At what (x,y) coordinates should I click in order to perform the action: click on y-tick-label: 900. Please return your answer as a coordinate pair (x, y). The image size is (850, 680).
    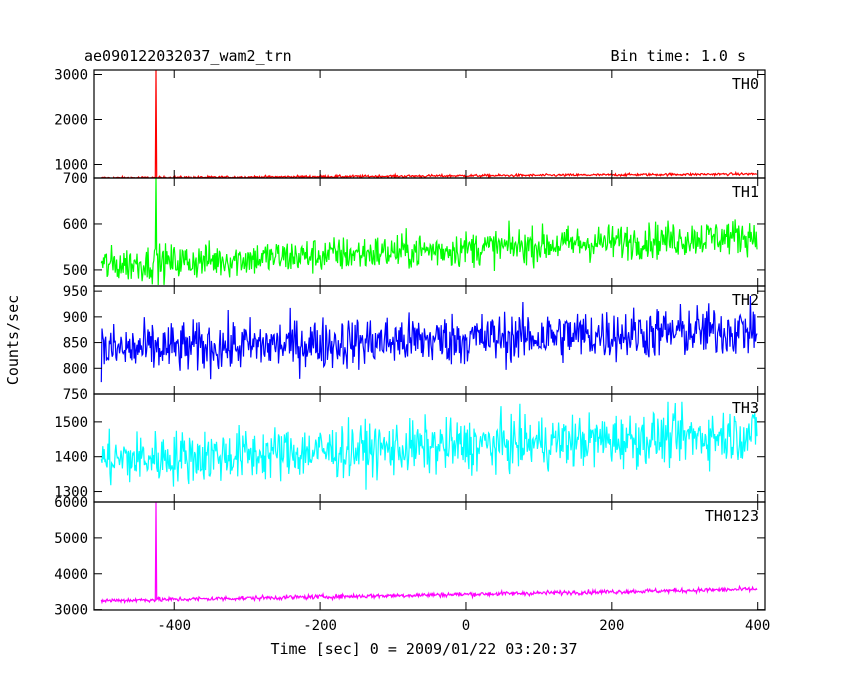
    Looking at the image, I should click on (75, 318).